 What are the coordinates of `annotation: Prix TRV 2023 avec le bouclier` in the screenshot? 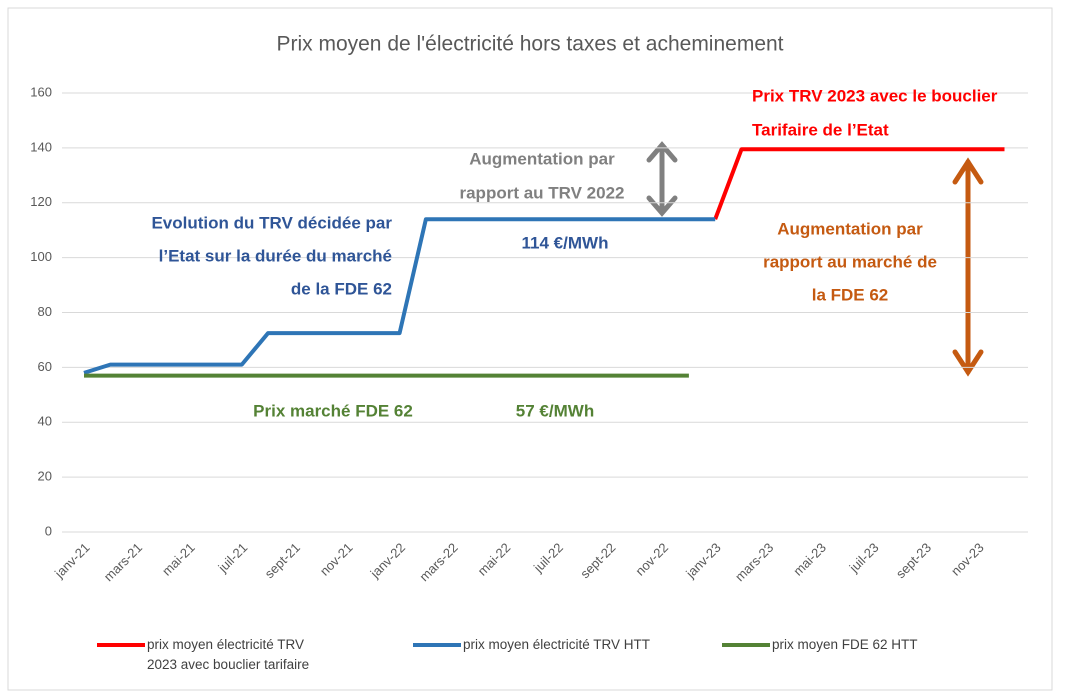 It's located at (875, 95).